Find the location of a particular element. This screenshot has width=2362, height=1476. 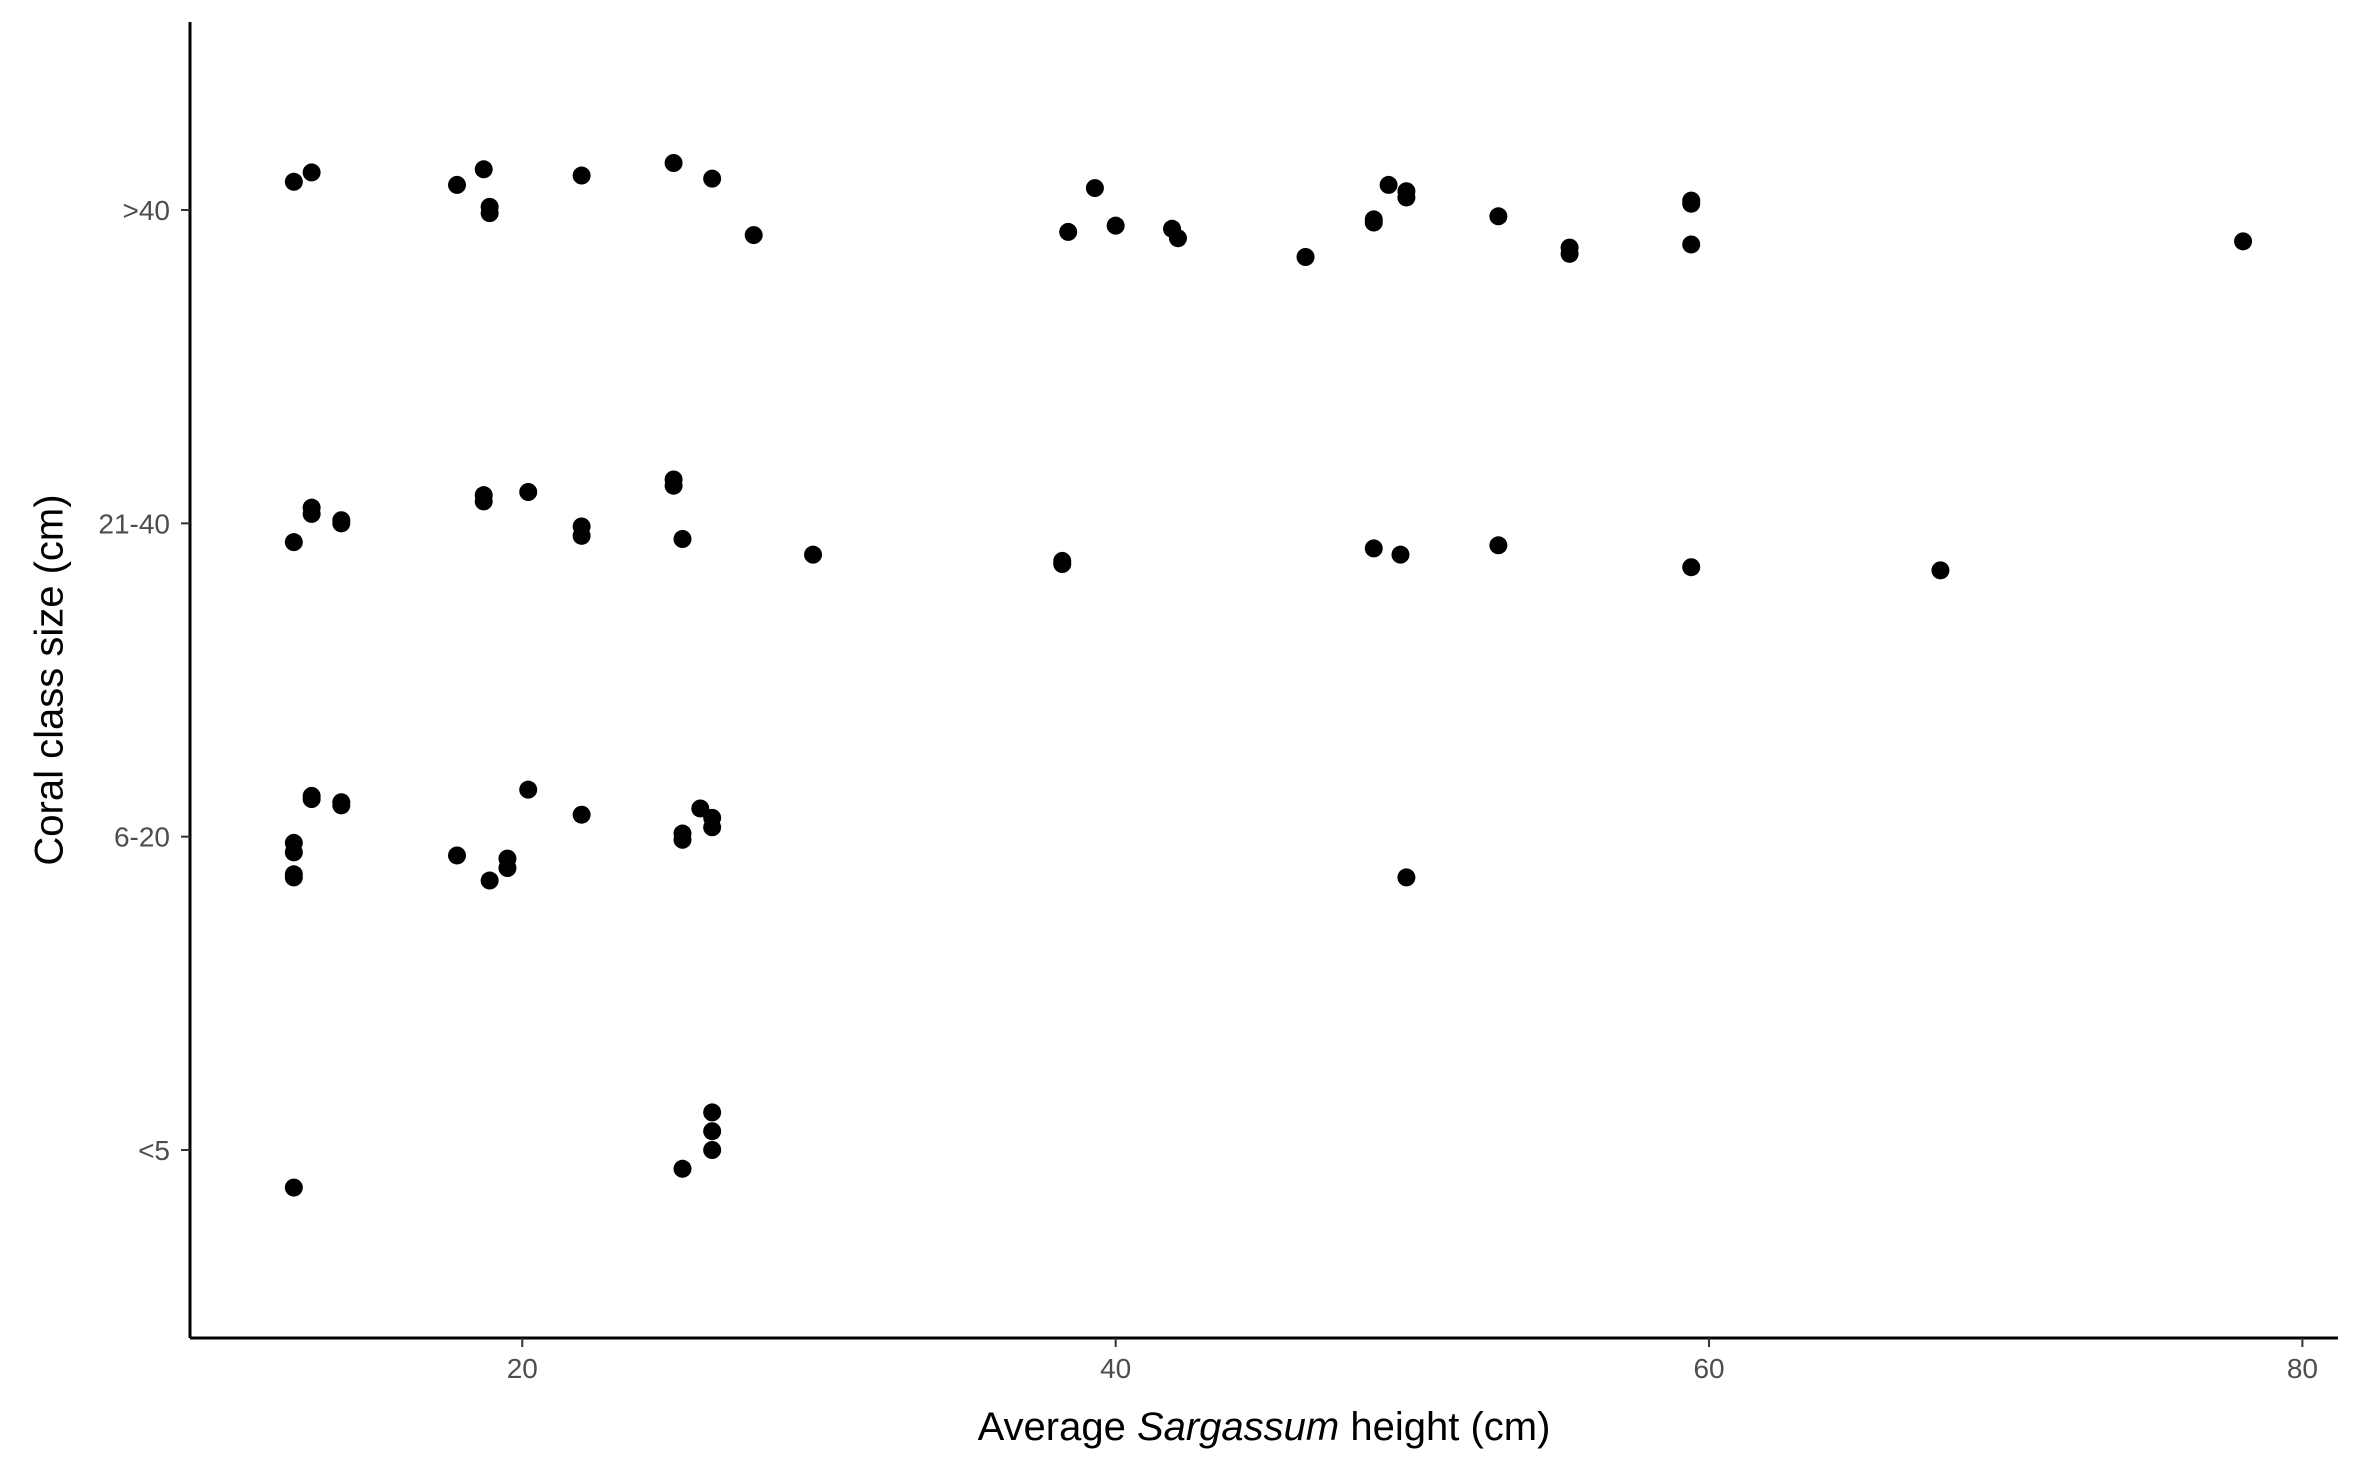

x-tick-label: 20 is located at coordinates (522, 1368).